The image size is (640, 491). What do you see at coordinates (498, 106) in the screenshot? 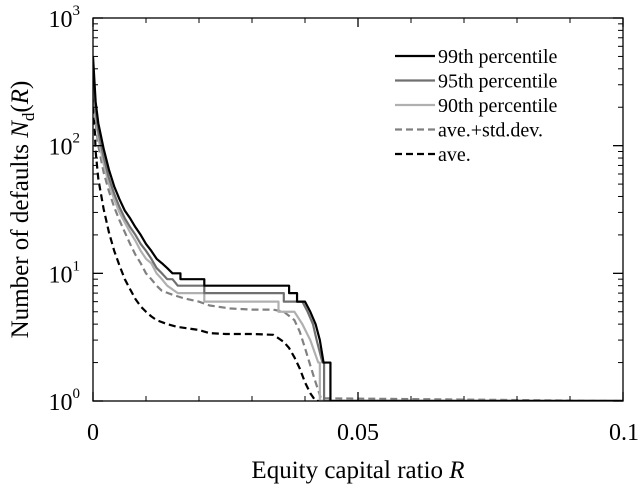
I see `legend-label-2: 90th percentile` at bounding box center [498, 106].